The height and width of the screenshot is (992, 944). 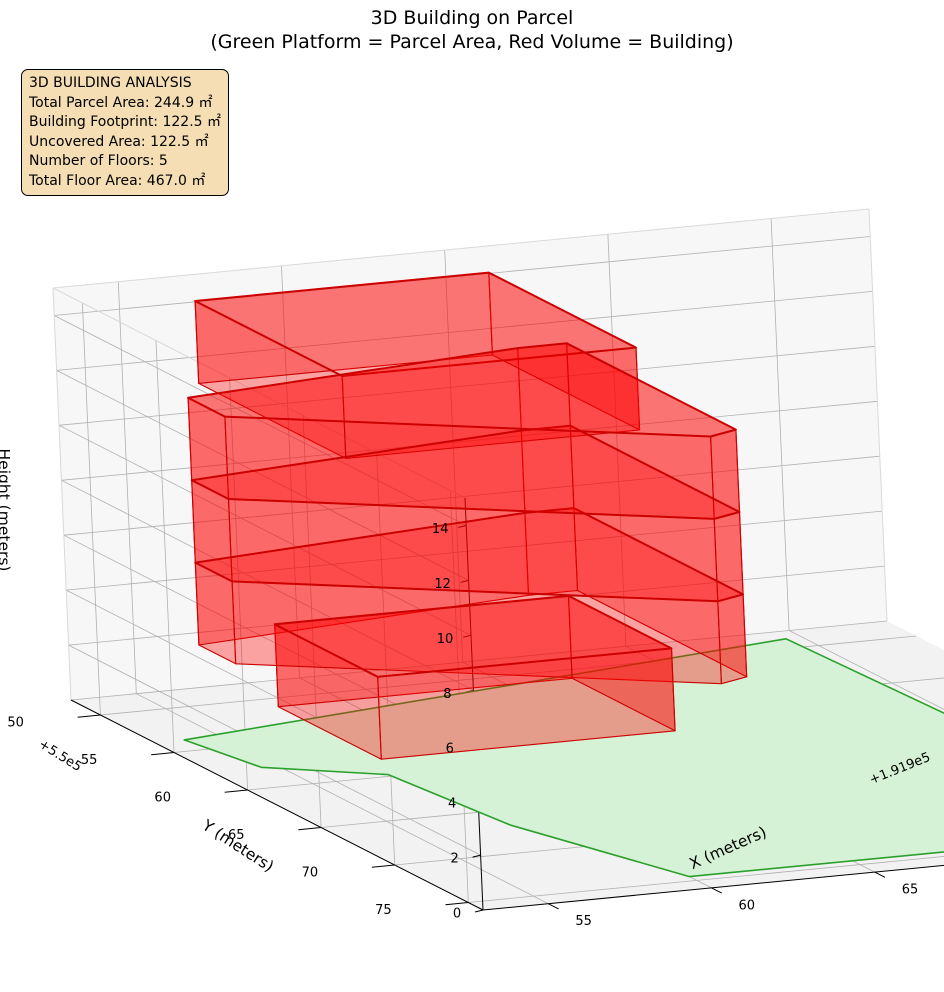 I want to click on y-tick-label: 55, so click(x=89, y=760).